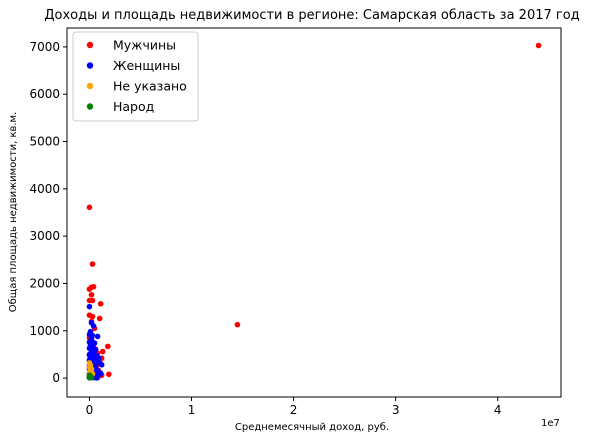 The width and height of the screenshot is (595, 439). I want to click on x-axis-title: Среднемесячный доход, руб., so click(312, 427).